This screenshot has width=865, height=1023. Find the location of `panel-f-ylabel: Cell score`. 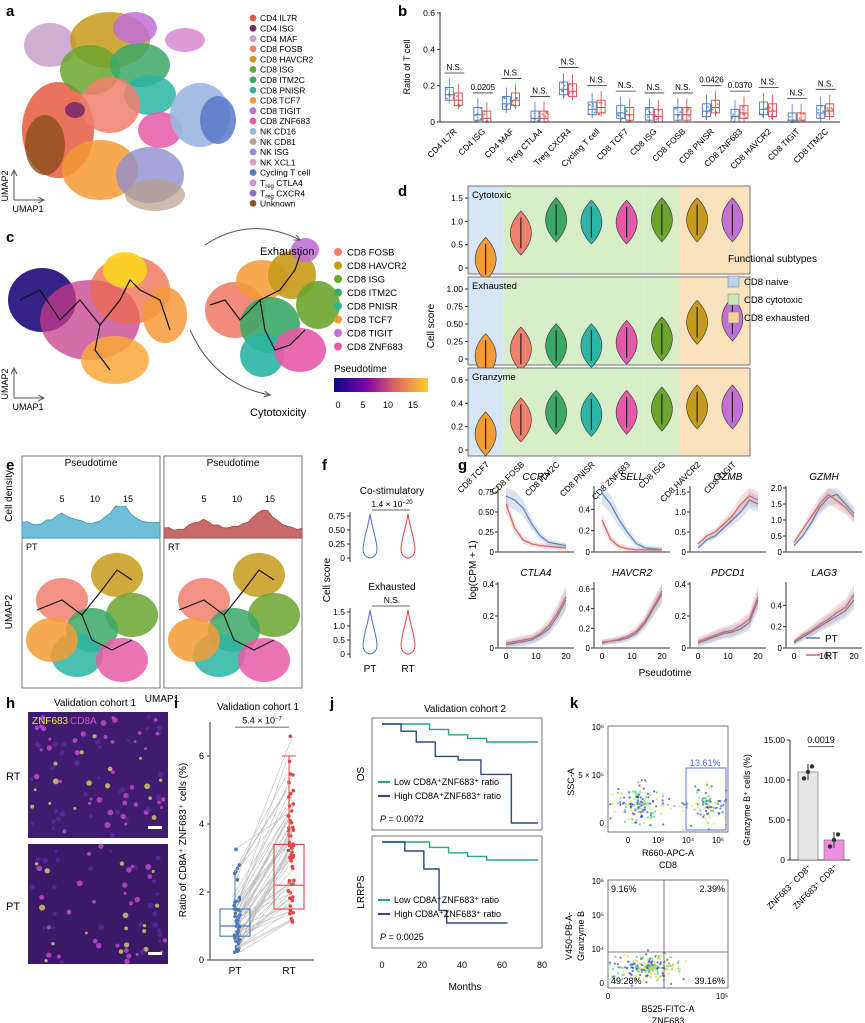

panel-f-ylabel: Cell score is located at coordinates (327, 579).